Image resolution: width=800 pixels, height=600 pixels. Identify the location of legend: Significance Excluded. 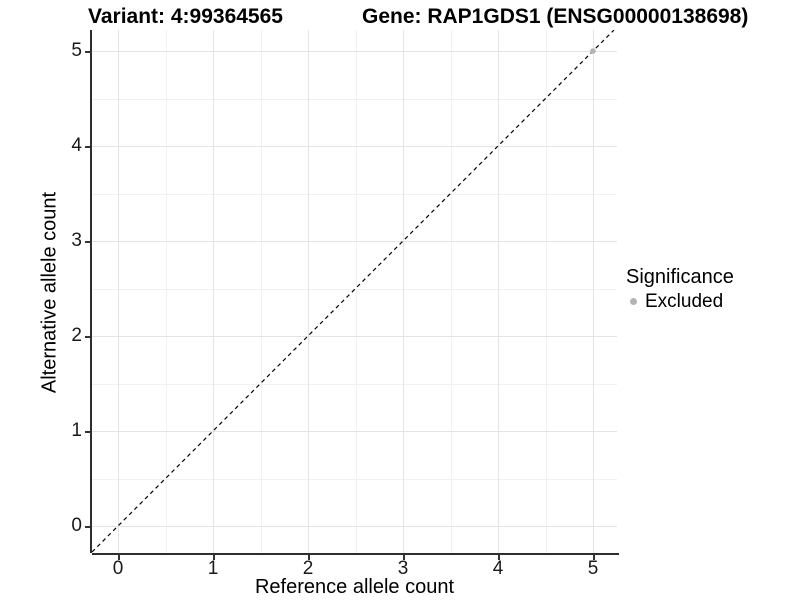
(711, 289).